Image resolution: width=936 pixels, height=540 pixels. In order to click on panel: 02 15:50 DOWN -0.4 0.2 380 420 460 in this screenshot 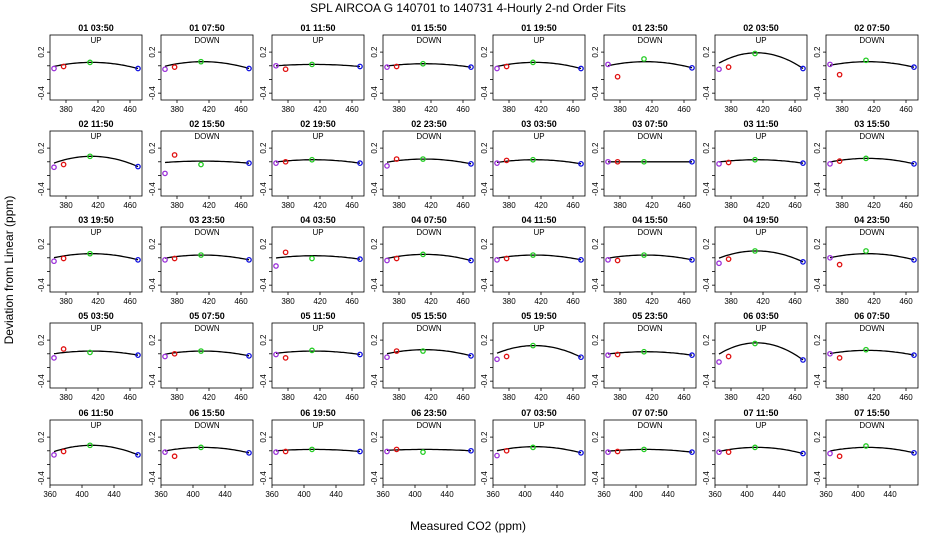, I will do `click(201, 164)`.